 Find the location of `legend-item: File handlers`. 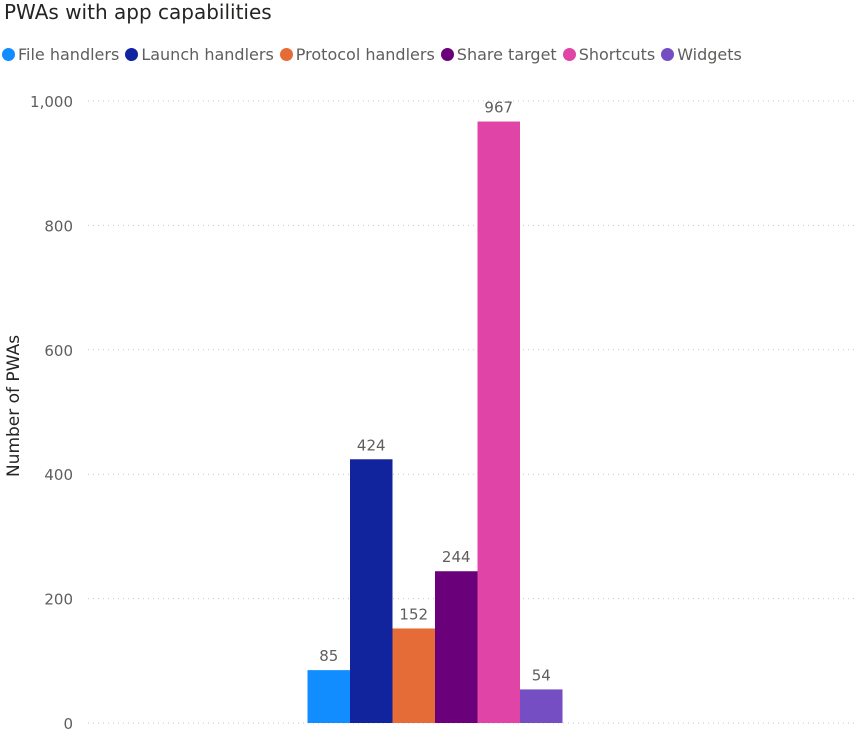

legend-item: File handlers is located at coordinates (60, 54).